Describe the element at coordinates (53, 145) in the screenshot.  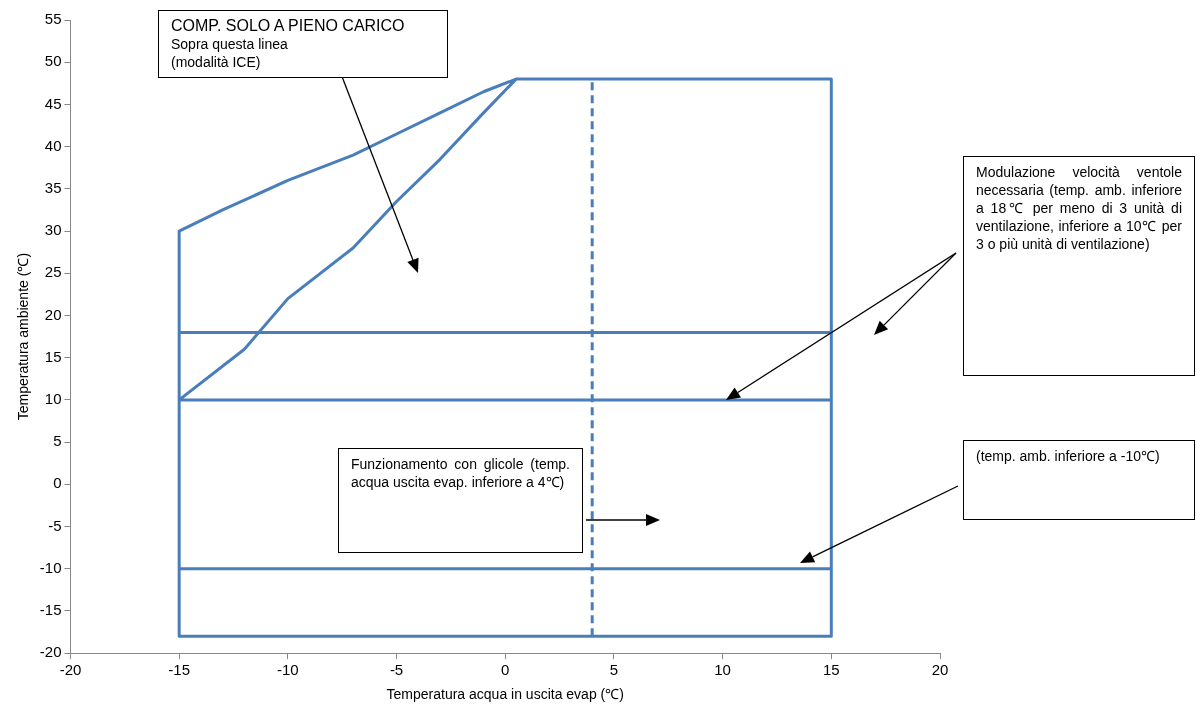
I see `y-tick-label: 40` at that location.